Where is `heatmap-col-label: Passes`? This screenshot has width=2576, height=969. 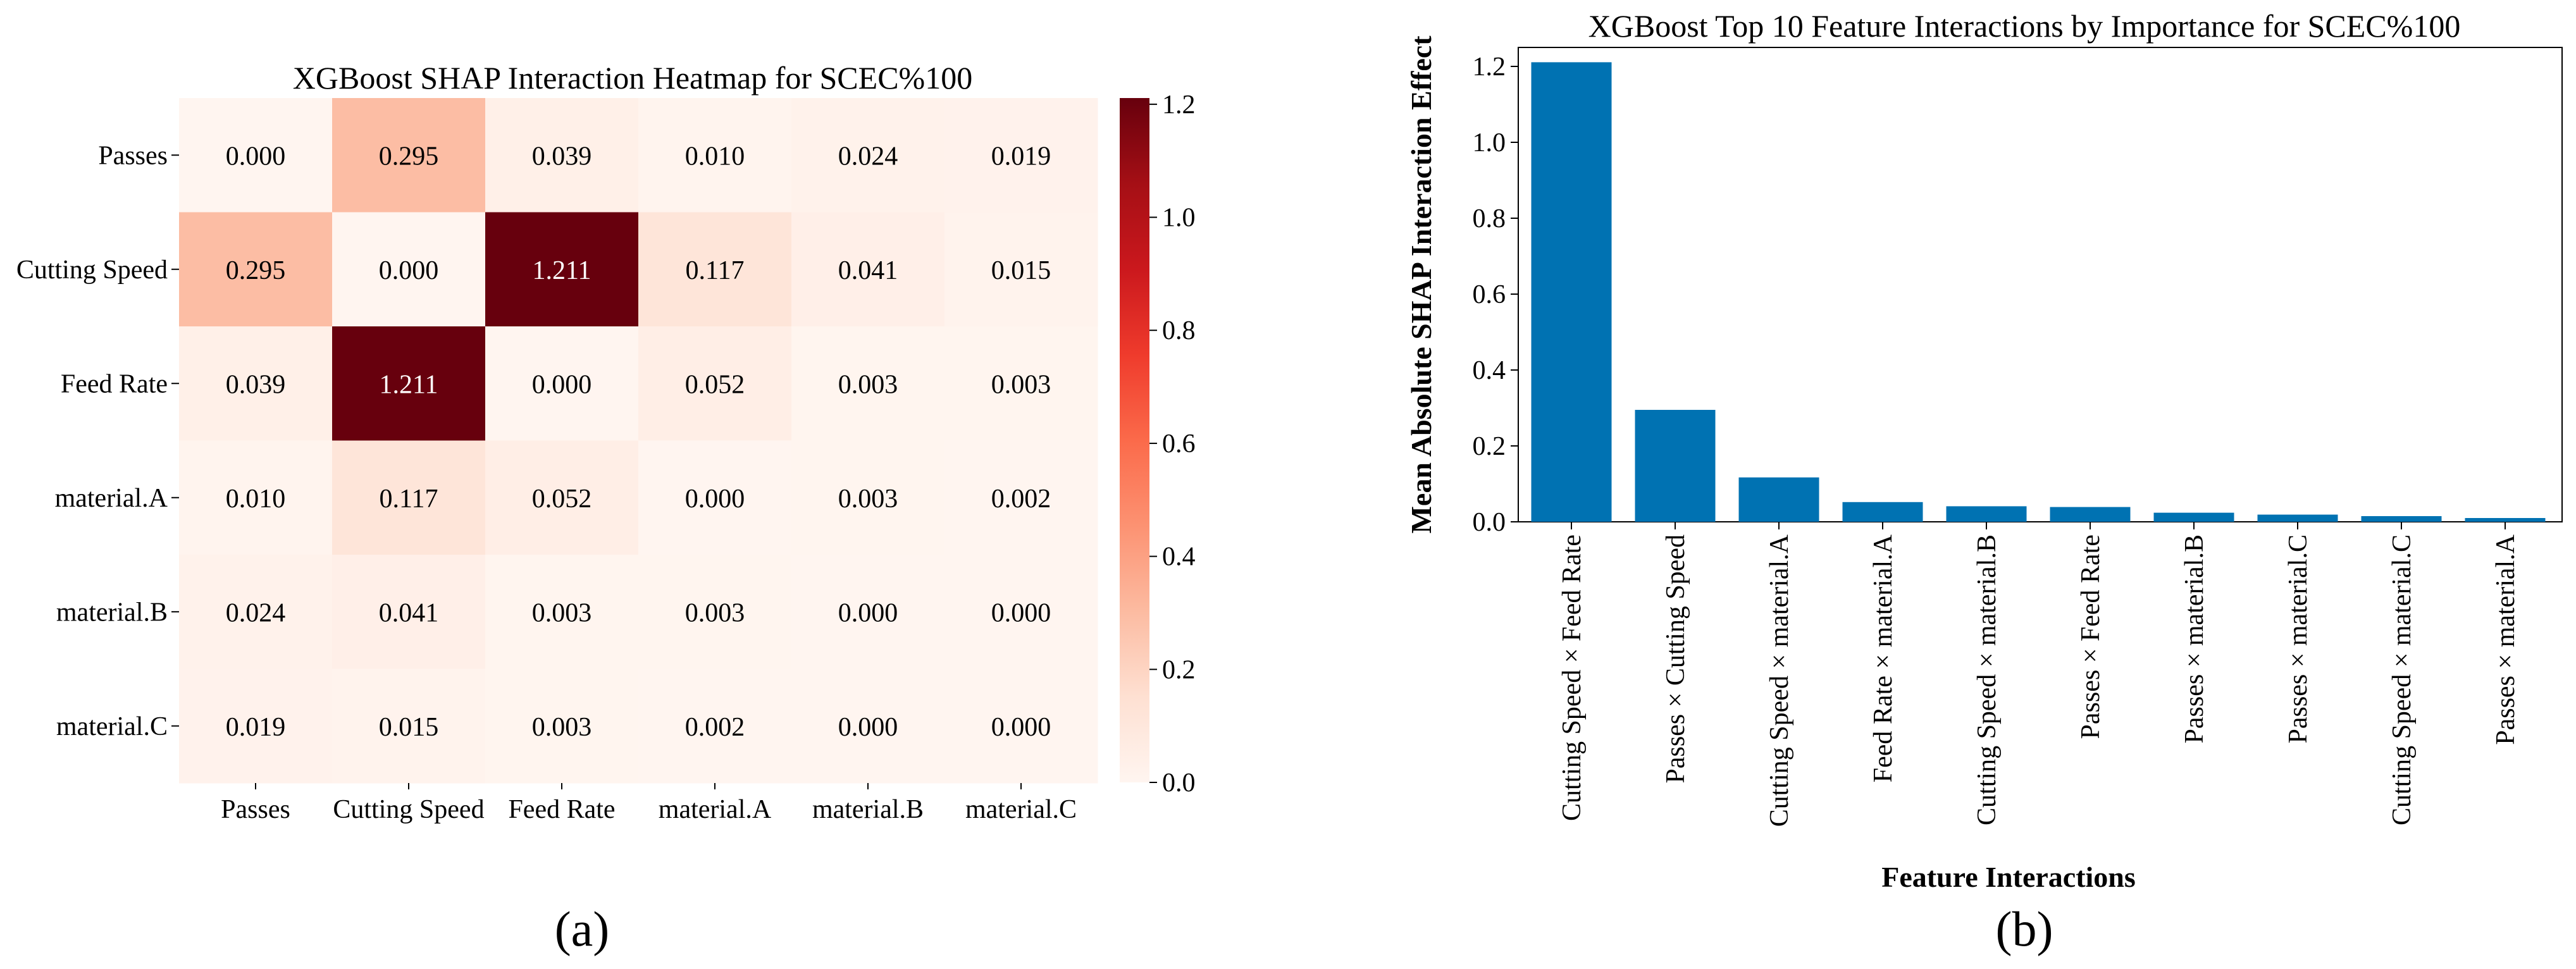 heatmap-col-label: Passes is located at coordinates (255, 809).